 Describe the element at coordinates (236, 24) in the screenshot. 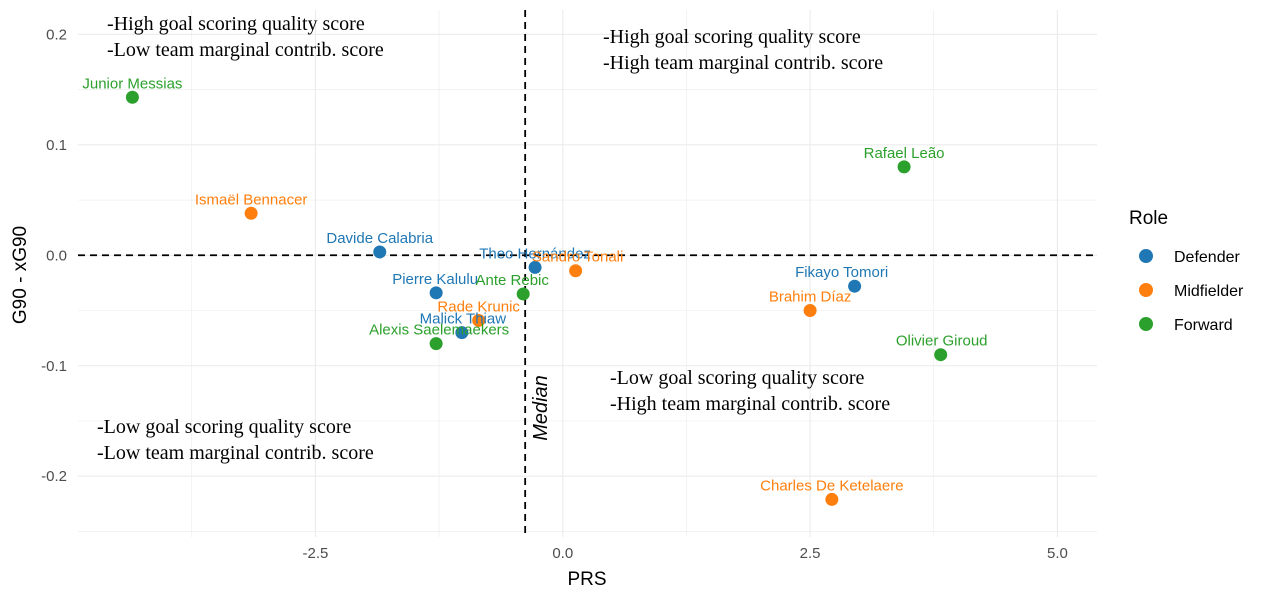

I see `quadrant-top-left-line-1: -High goal scoring quality score` at that location.